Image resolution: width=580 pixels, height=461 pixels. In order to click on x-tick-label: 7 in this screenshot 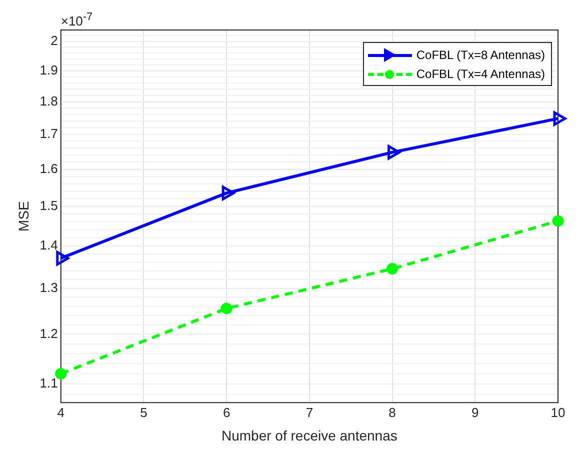, I will do `click(310, 412)`.